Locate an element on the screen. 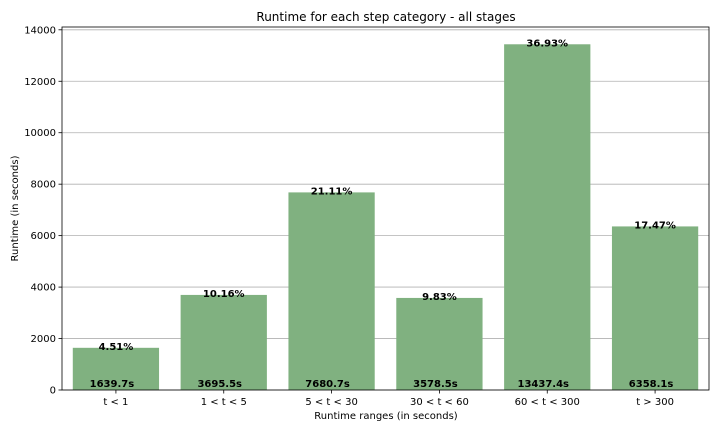 The width and height of the screenshot is (720, 432). percent-label: 10.16% is located at coordinates (224, 294).